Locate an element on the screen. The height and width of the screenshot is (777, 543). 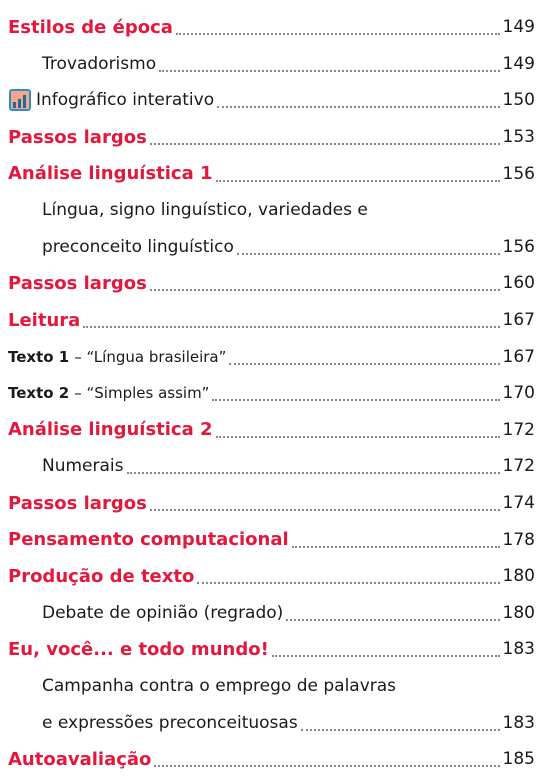
page-number: 185 is located at coordinates (518, 759).